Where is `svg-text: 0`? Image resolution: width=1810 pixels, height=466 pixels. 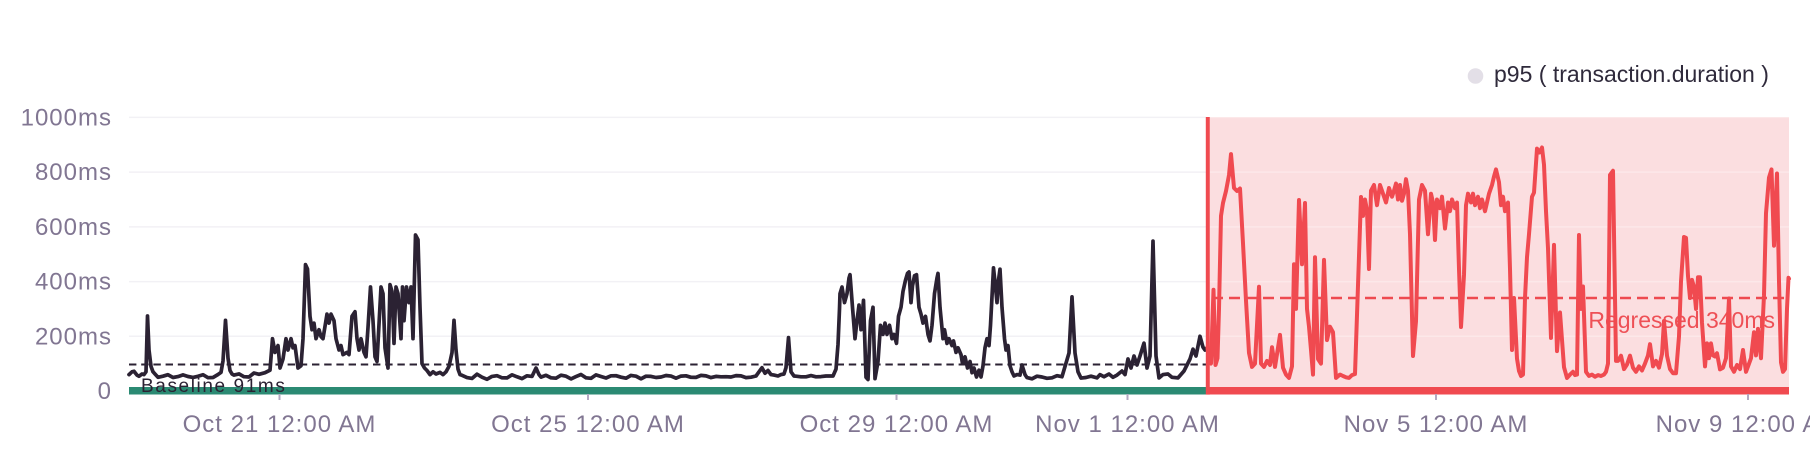 svg-text: 0 is located at coordinates (105, 391).